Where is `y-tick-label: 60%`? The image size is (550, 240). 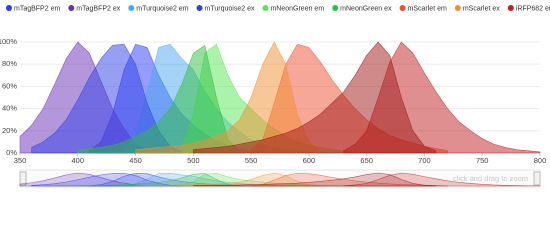
y-tick-label: 60% is located at coordinates (9, 85).